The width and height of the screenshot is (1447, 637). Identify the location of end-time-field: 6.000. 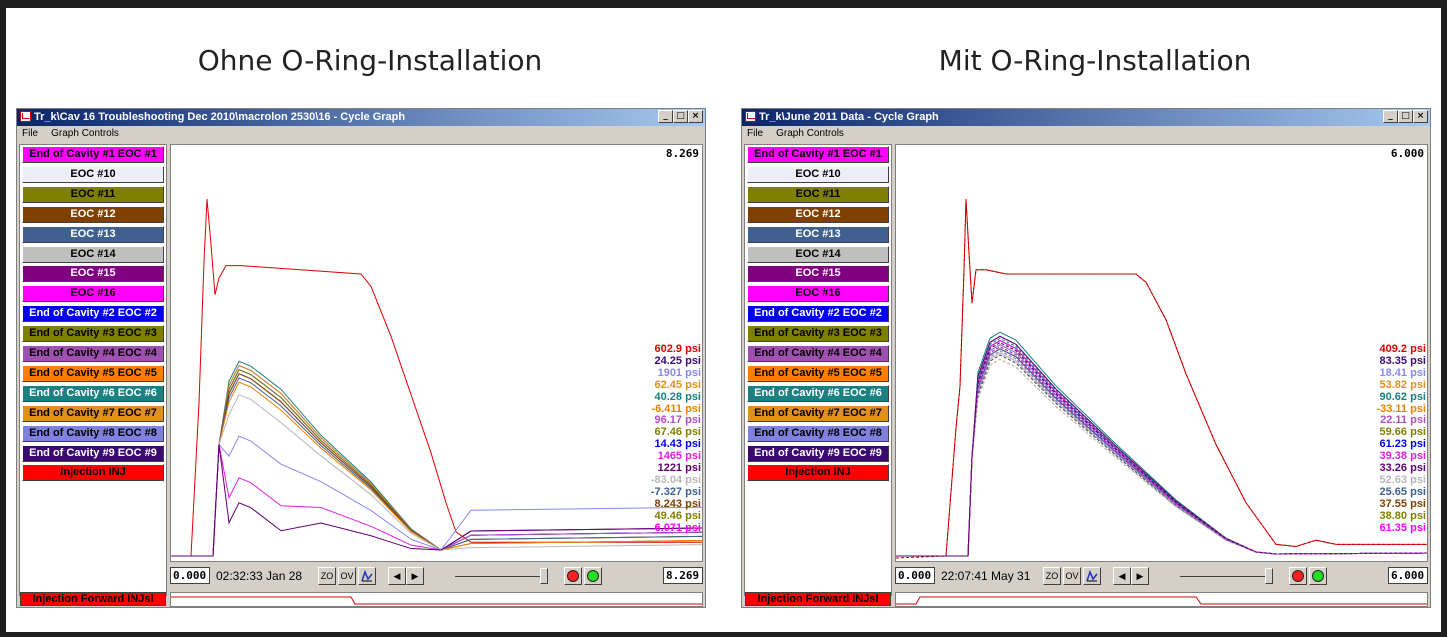
(1408, 575).